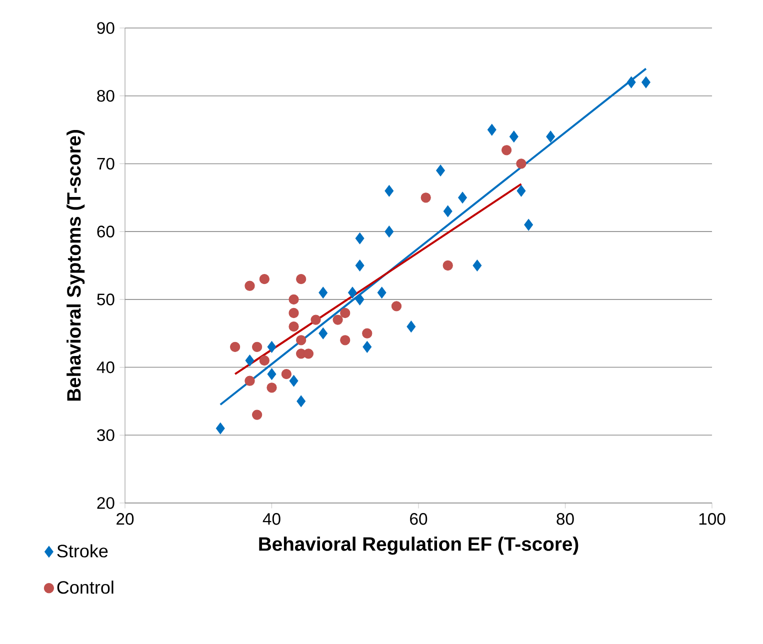  I want to click on x-tick-label: 60, so click(419, 519).